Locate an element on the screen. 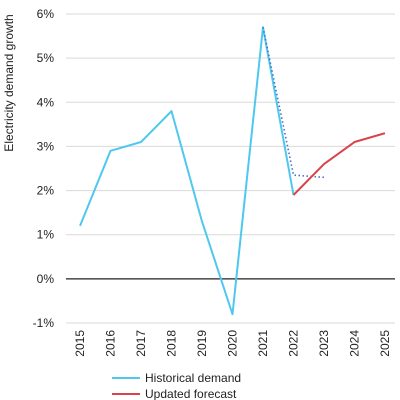  x-tick-label: 2024 is located at coordinates (355, 343).